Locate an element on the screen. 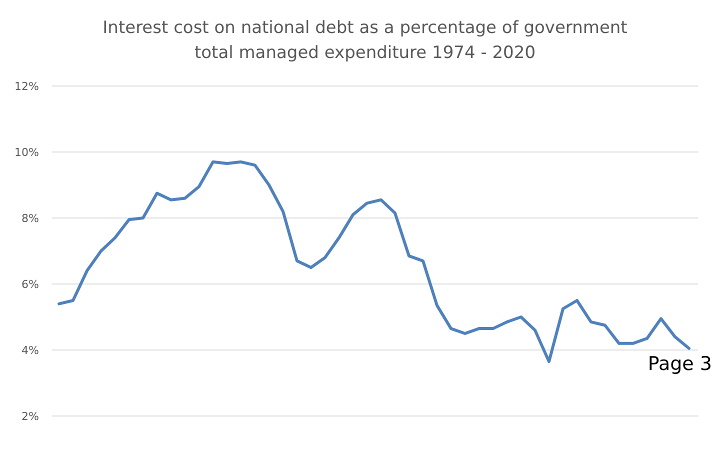  annotation: Page 3 is located at coordinates (680, 364).